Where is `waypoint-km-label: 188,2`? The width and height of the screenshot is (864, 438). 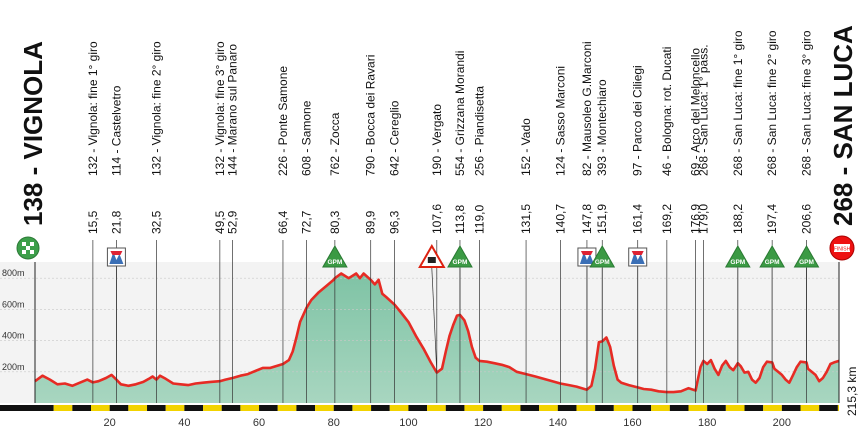
waypoint-km-label: 188,2 is located at coordinates (738, 219).